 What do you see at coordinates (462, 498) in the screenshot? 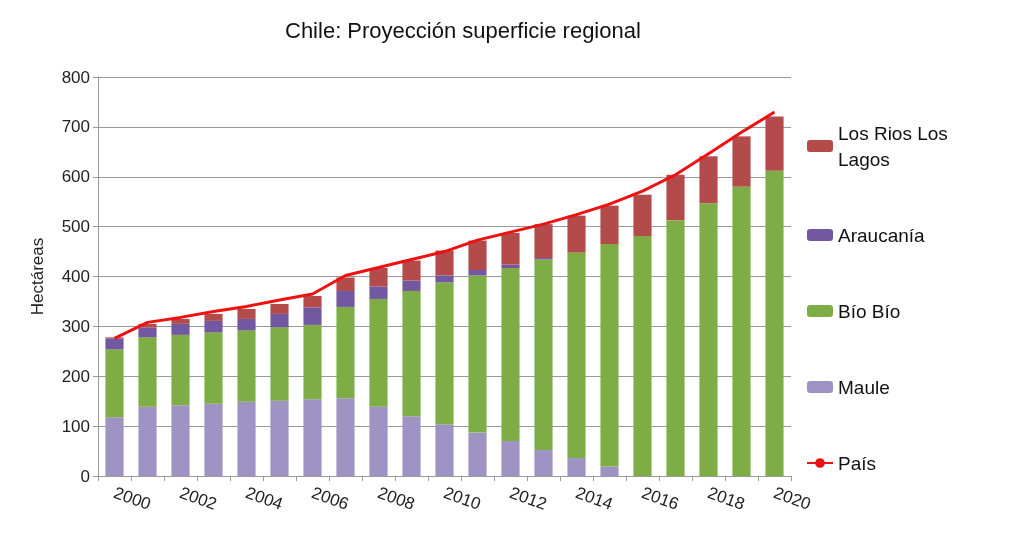
I see `x-tick-label: 2010` at bounding box center [462, 498].